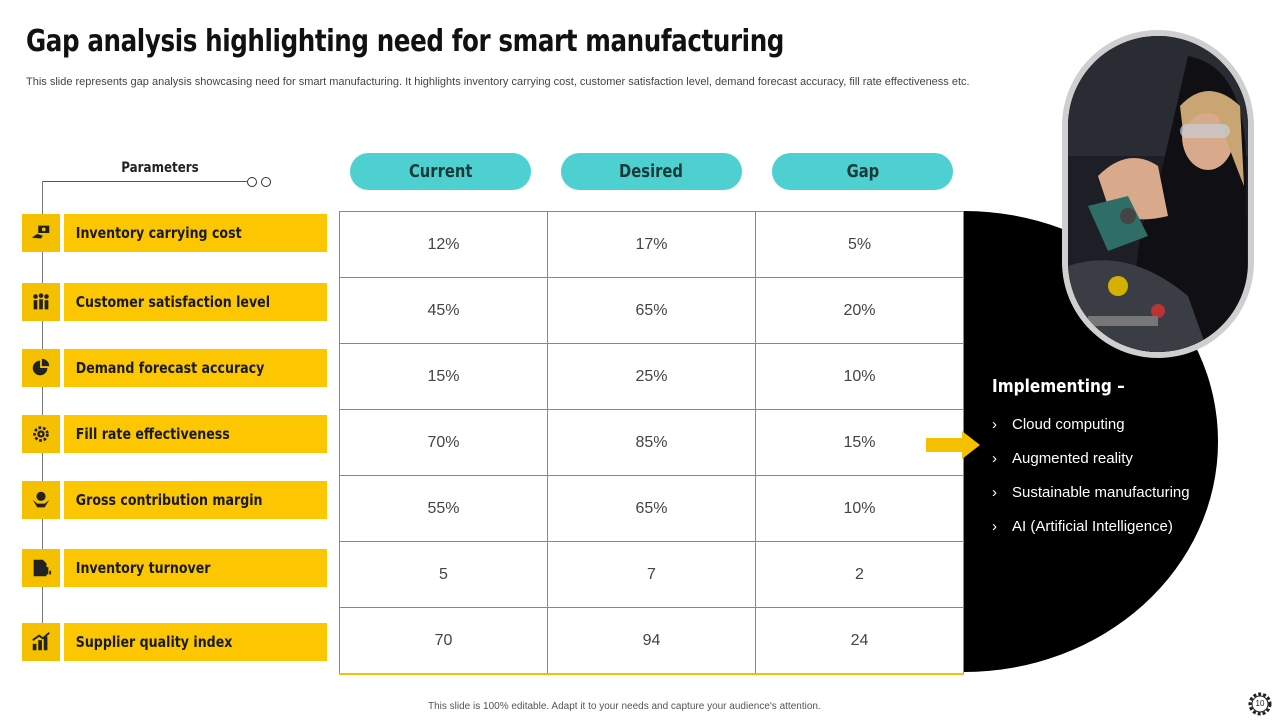 The image size is (1280, 721). I want to click on table-cell: 85%, so click(651, 442).